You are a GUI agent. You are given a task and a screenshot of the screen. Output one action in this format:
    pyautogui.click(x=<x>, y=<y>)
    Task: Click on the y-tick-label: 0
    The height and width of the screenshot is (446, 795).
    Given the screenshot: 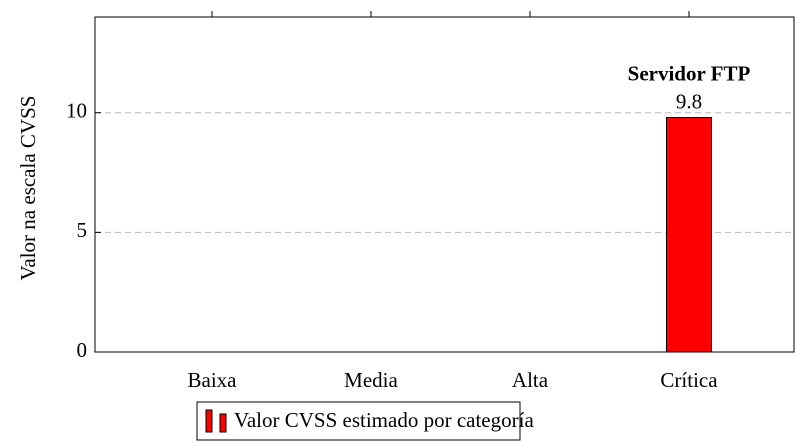 What is the action you would take?
    pyautogui.click(x=82, y=350)
    